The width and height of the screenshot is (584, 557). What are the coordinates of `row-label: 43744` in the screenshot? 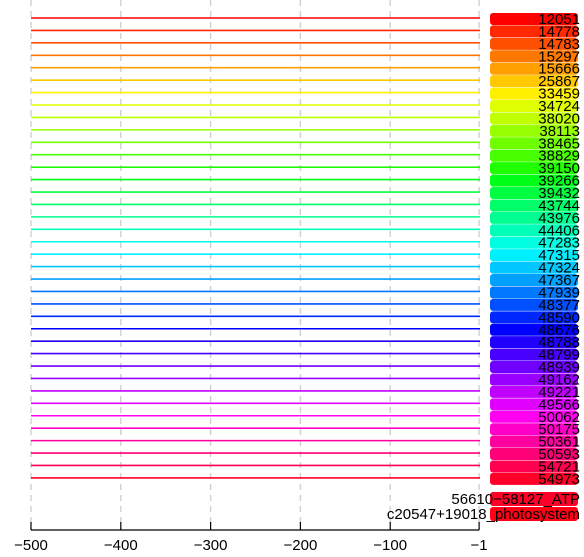 It's located at (559, 205).